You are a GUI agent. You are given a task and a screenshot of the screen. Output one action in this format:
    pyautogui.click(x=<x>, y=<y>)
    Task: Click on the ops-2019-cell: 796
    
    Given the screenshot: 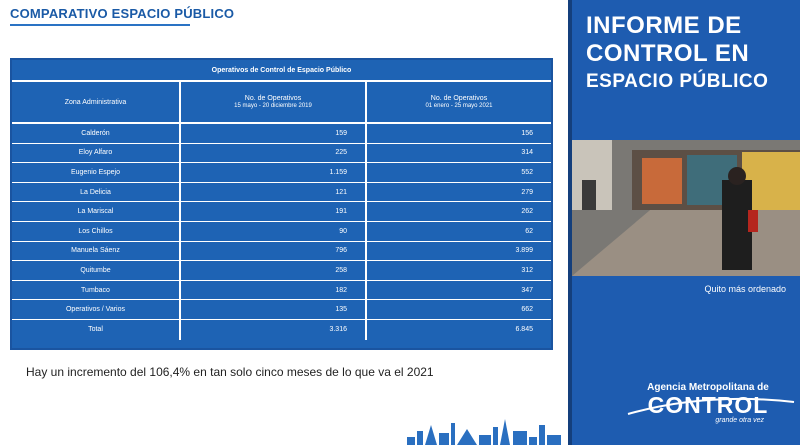 What is the action you would take?
    pyautogui.click(x=274, y=251)
    